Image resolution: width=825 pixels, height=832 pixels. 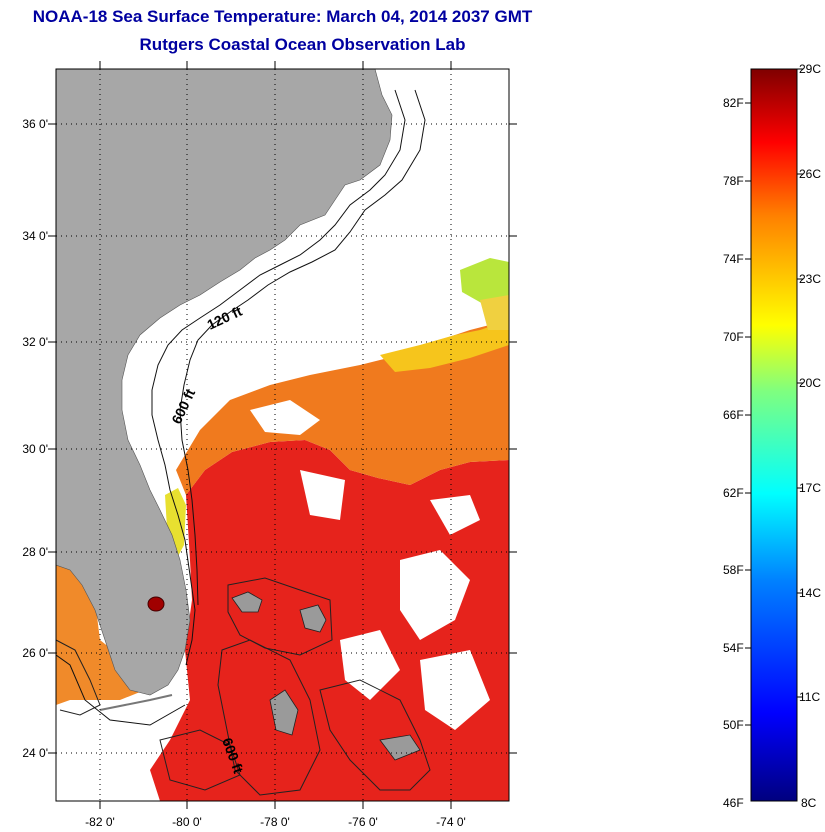 I want to click on colorbar-label-c: 23C, so click(x=810, y=279).